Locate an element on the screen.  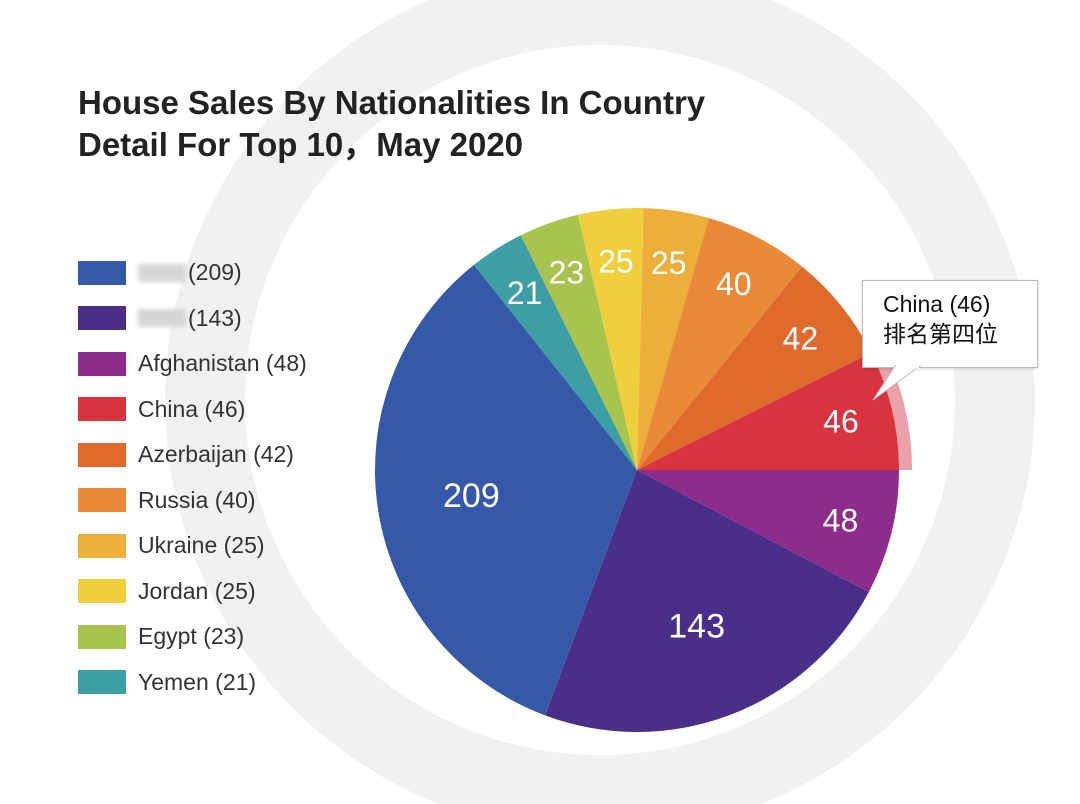
legend-label: Yemen (21) is located at coordinates (197, 681).